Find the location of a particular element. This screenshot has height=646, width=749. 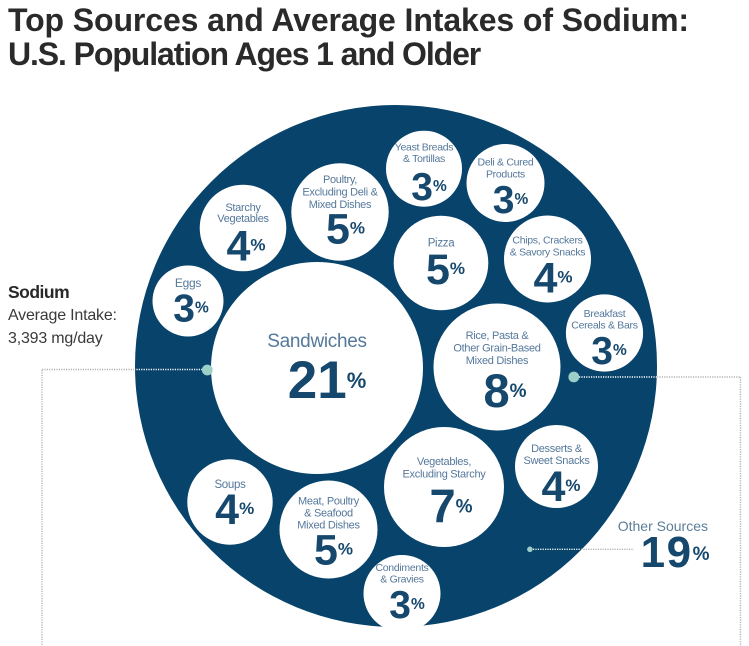

svg-text: Sandwiches is located at coordinates (316, 341).